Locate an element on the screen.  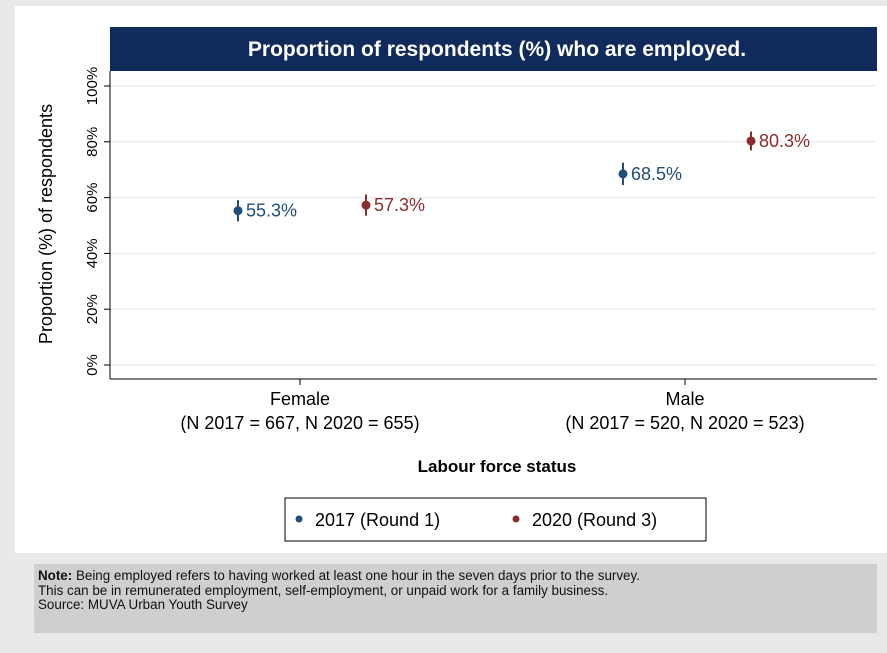
y-tick-label: 60% is located at coordinates (92, 198).